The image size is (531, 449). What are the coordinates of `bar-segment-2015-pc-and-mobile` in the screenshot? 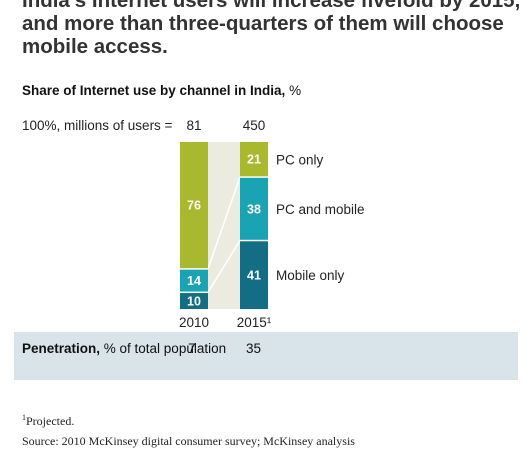 It's located at (254, 208).